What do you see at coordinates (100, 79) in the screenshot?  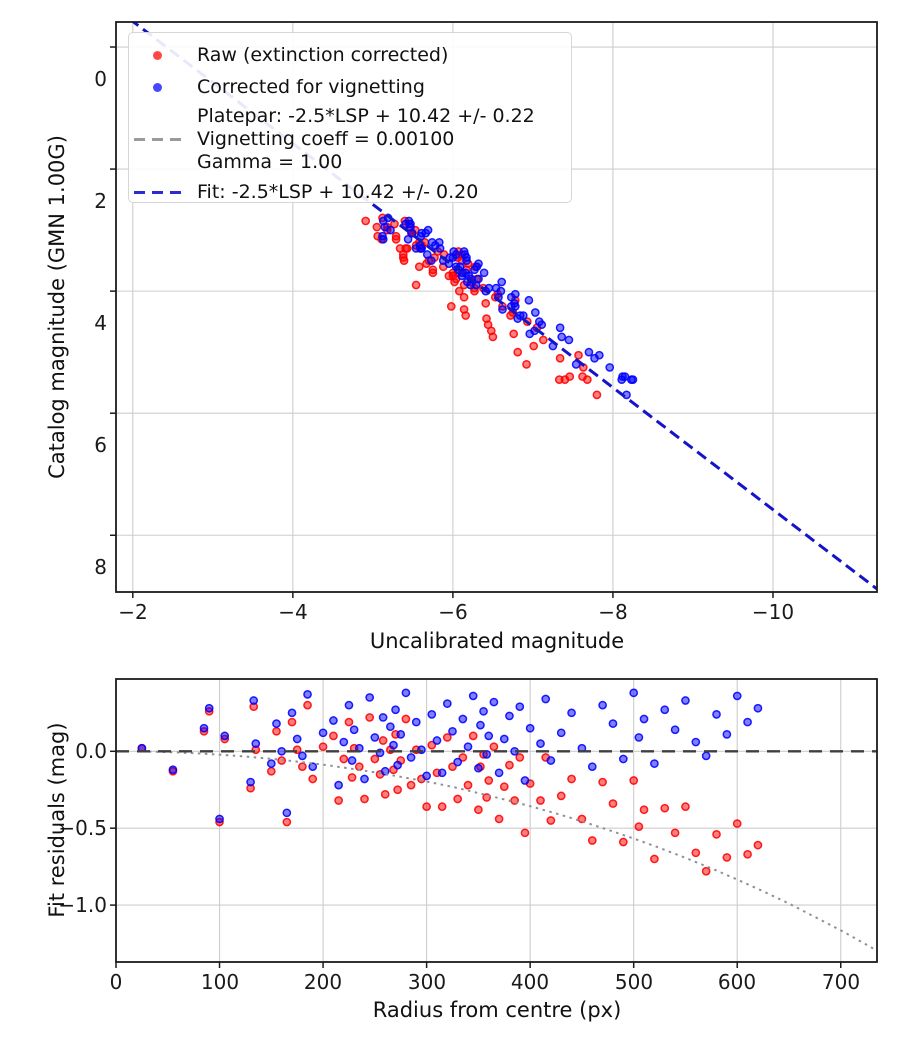 I see `top-ytick-0: 0` at bounding box center [100, 79].